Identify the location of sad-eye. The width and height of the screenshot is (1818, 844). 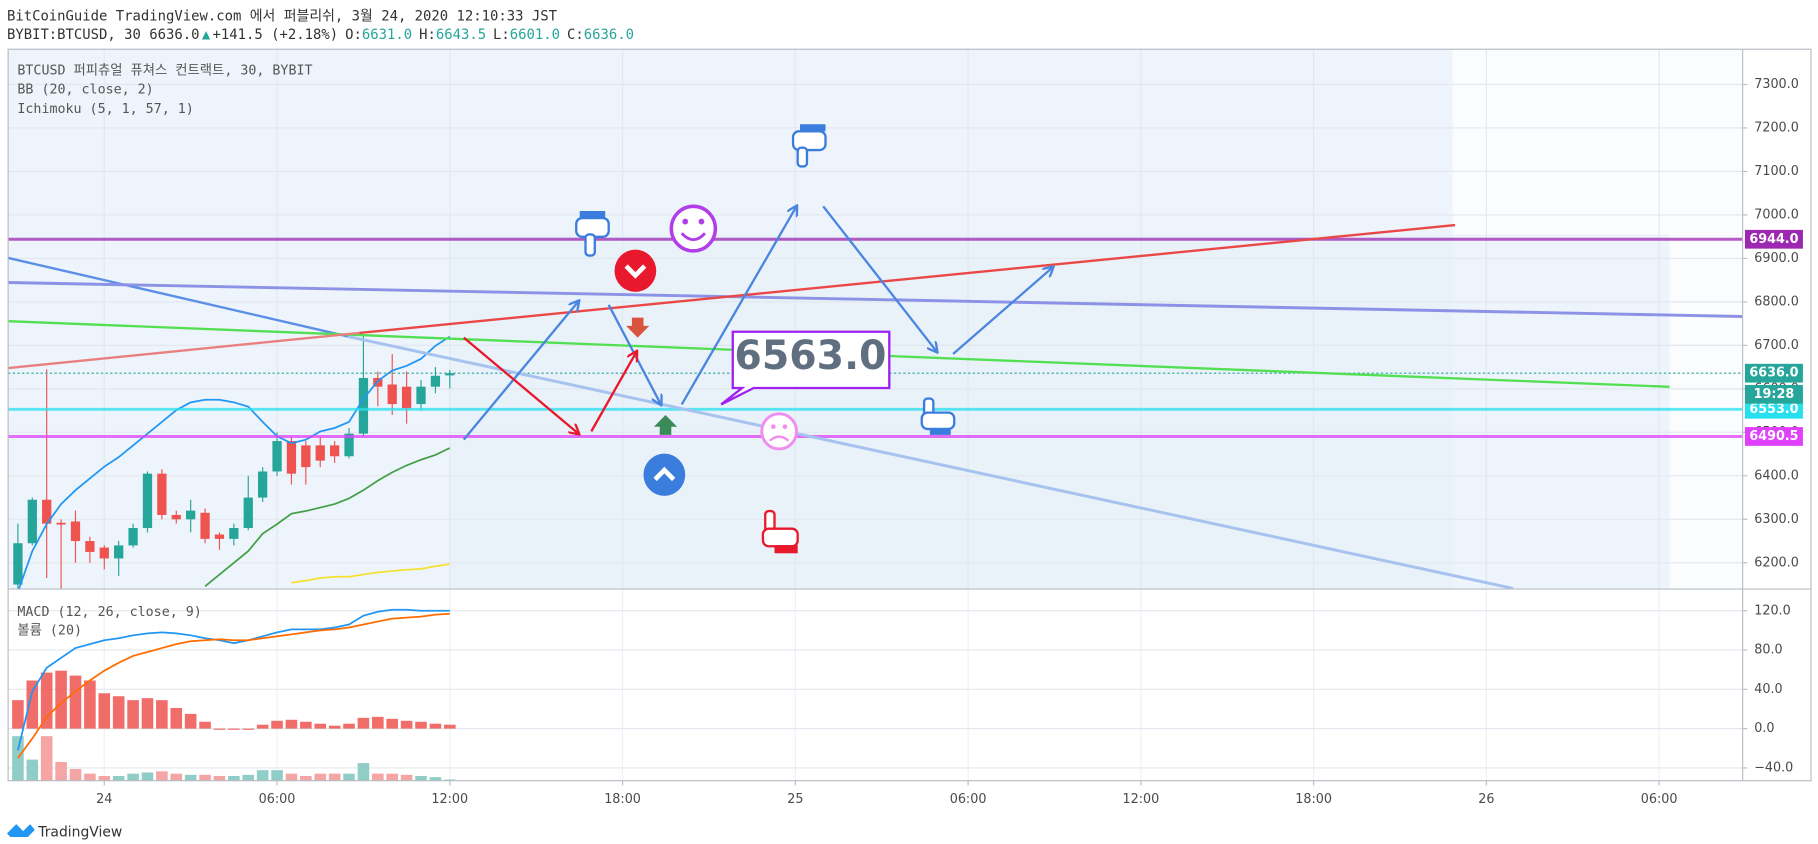
(785, 427).